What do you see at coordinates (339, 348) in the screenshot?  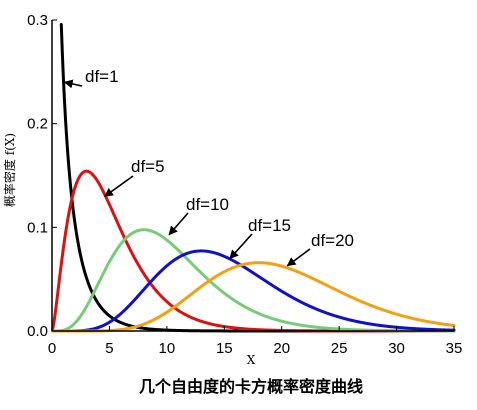 I see `x-tick-label: 25` at bounding box center [339, 348].